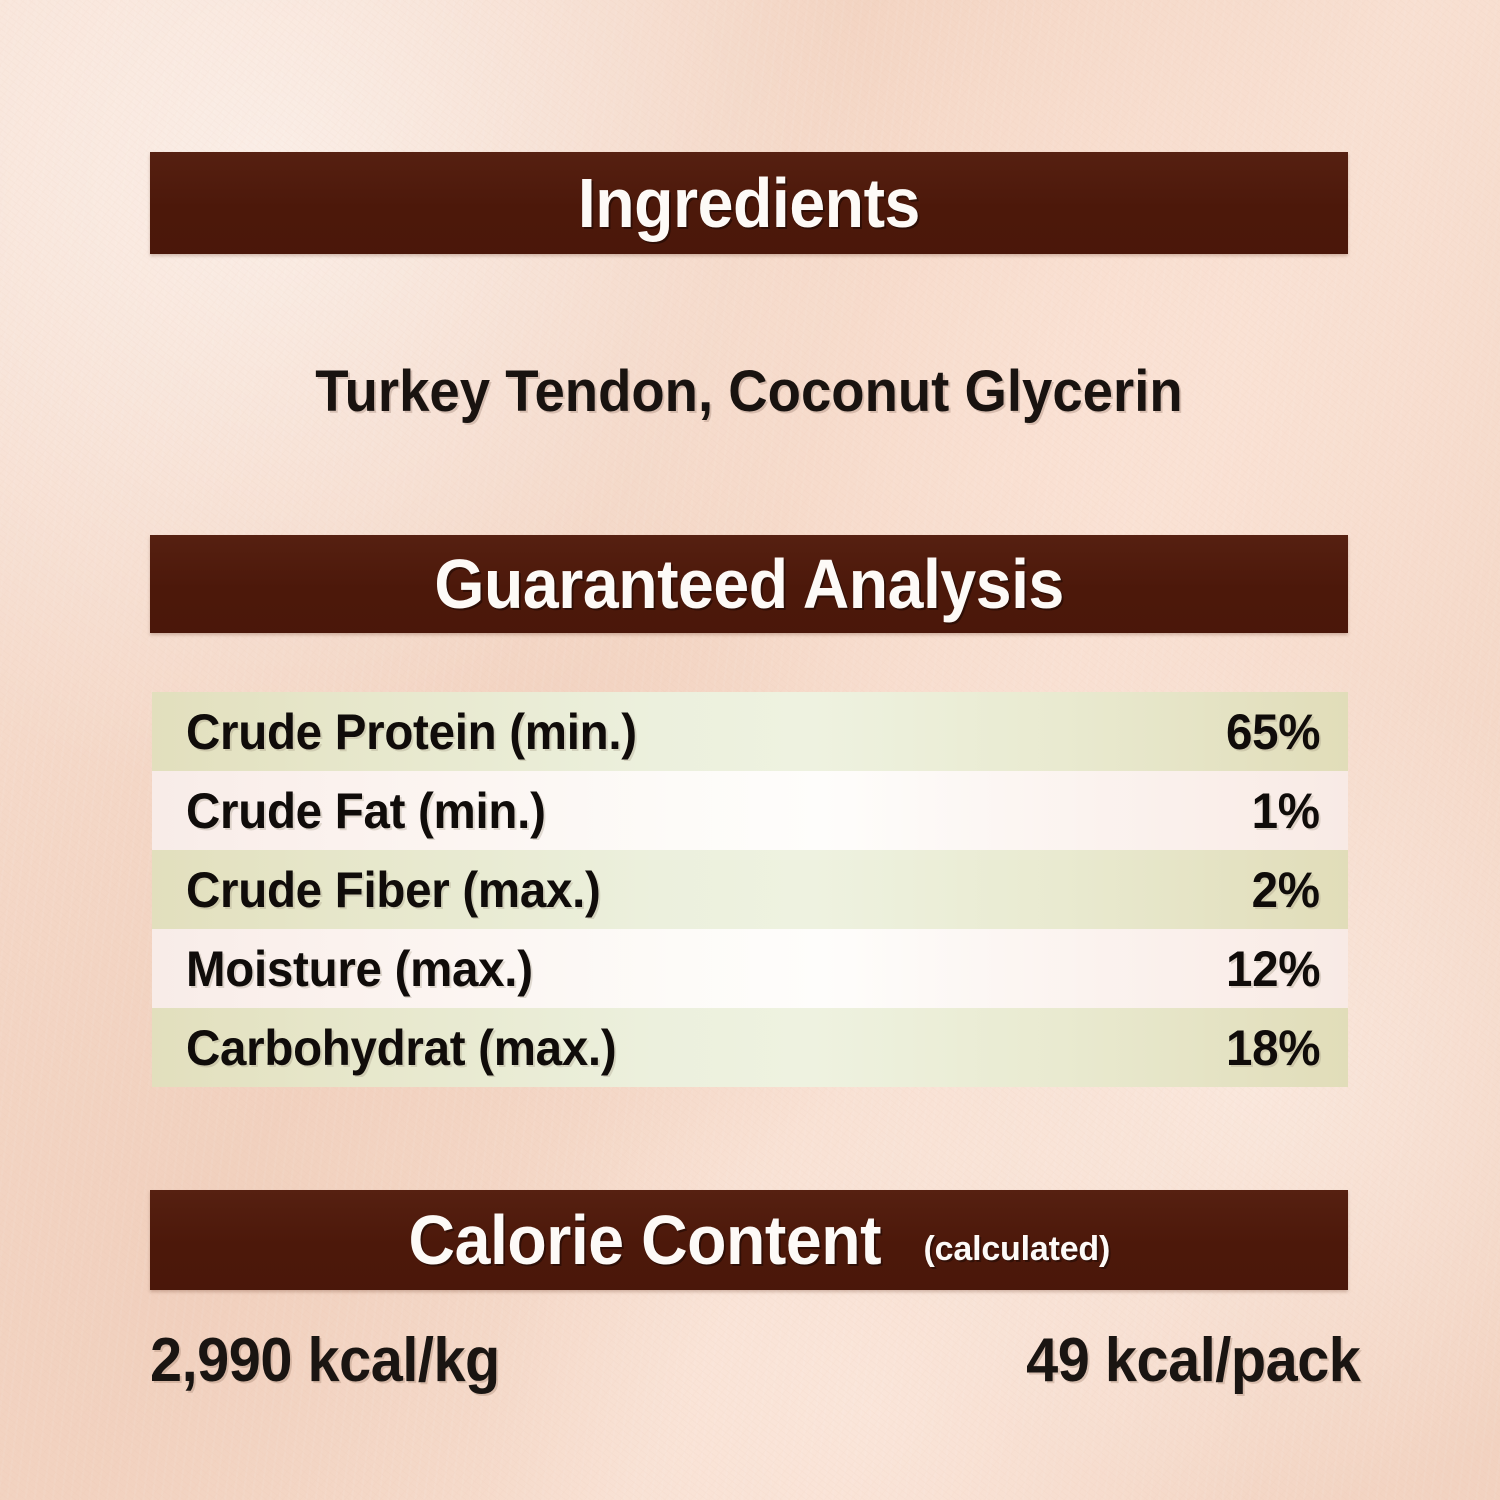 This screenshot has height=1500, width=1500. Describe the element at coordinates (1285, 810) in the screenshot. I see `nutrient-value: 1%` at that location.